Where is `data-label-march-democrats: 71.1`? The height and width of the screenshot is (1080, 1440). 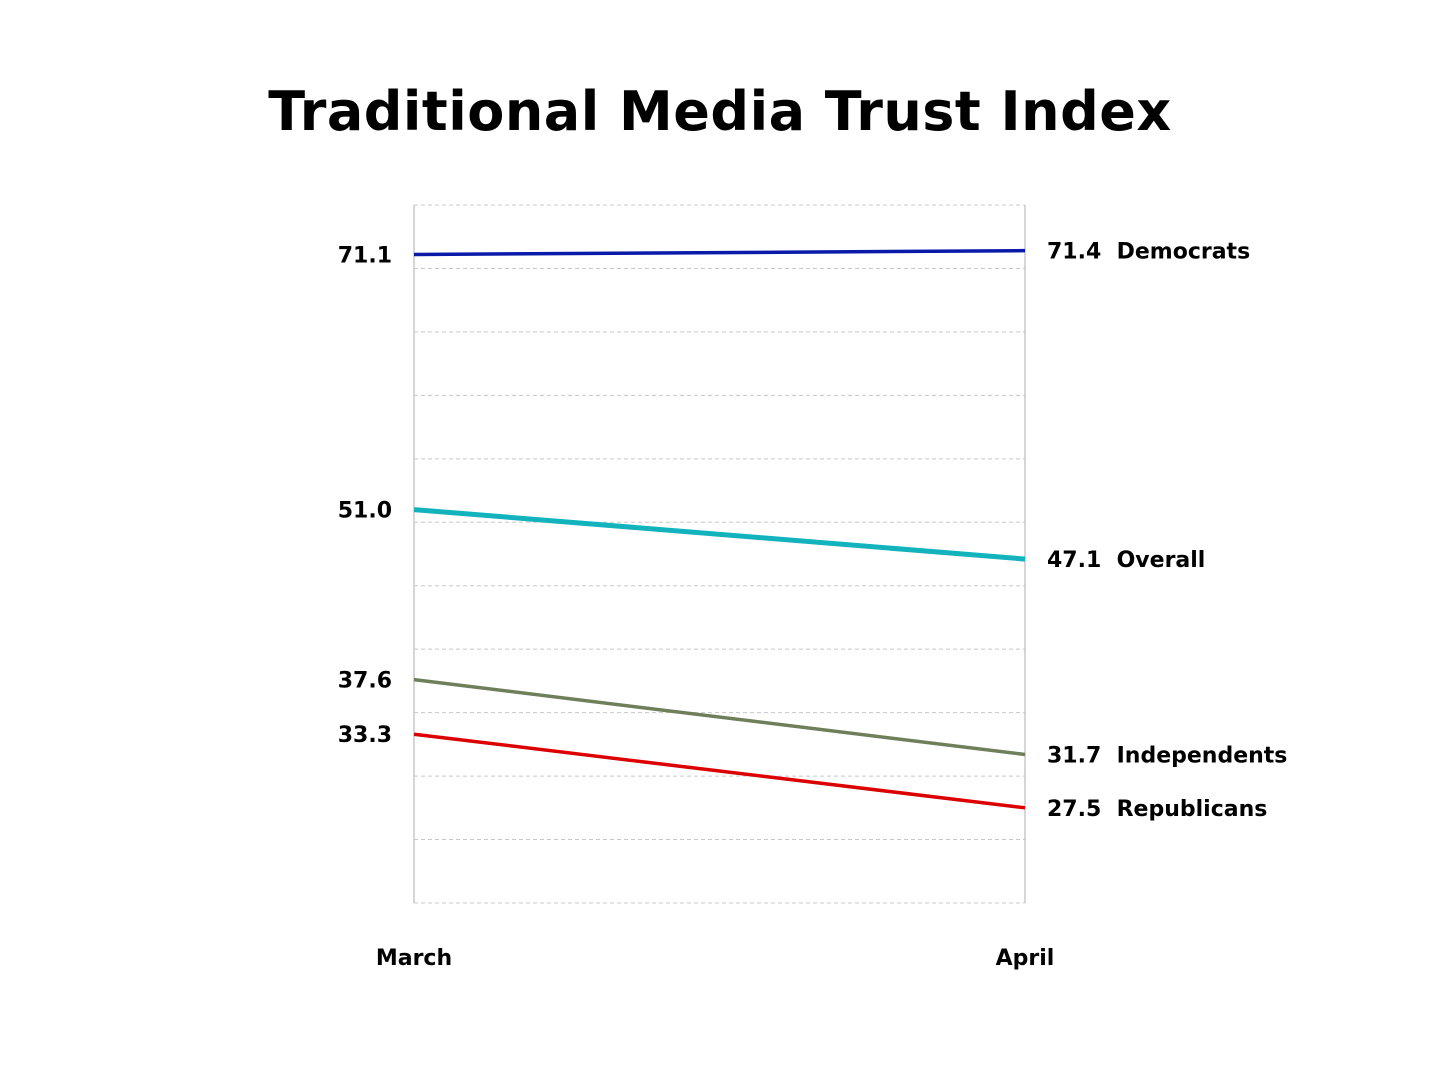 data-label-march-democrats: 71.1 is located at coordinates (365, 255).